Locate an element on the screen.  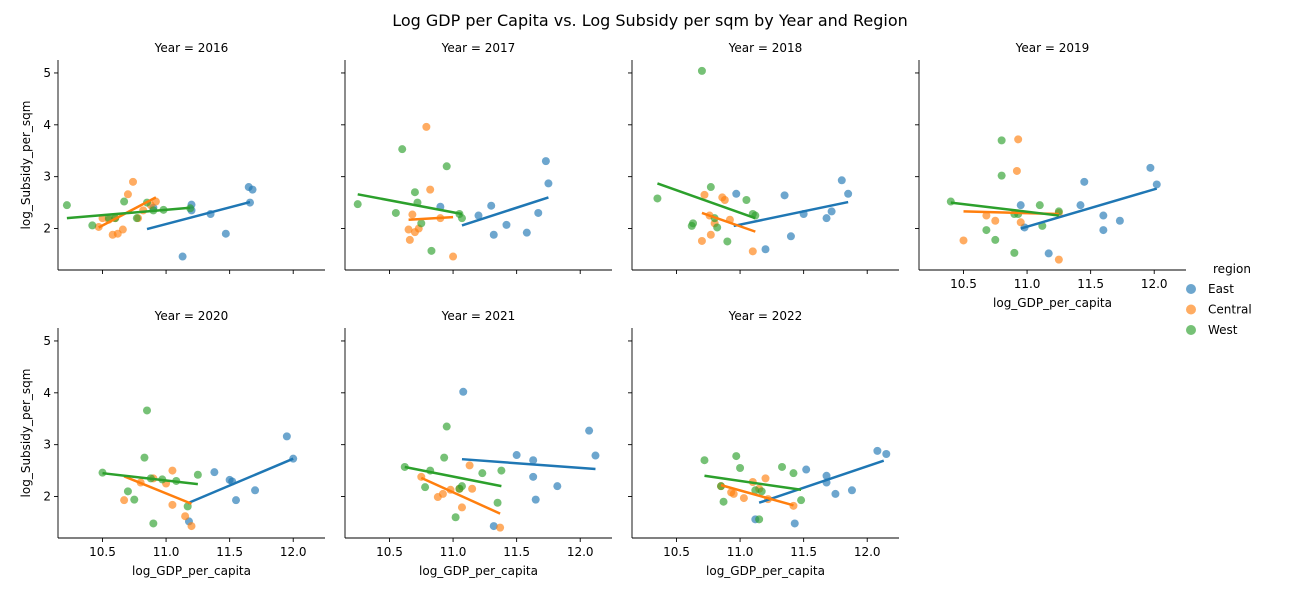
panel-title: Year = 2016 is located at coordinates (191, 48).